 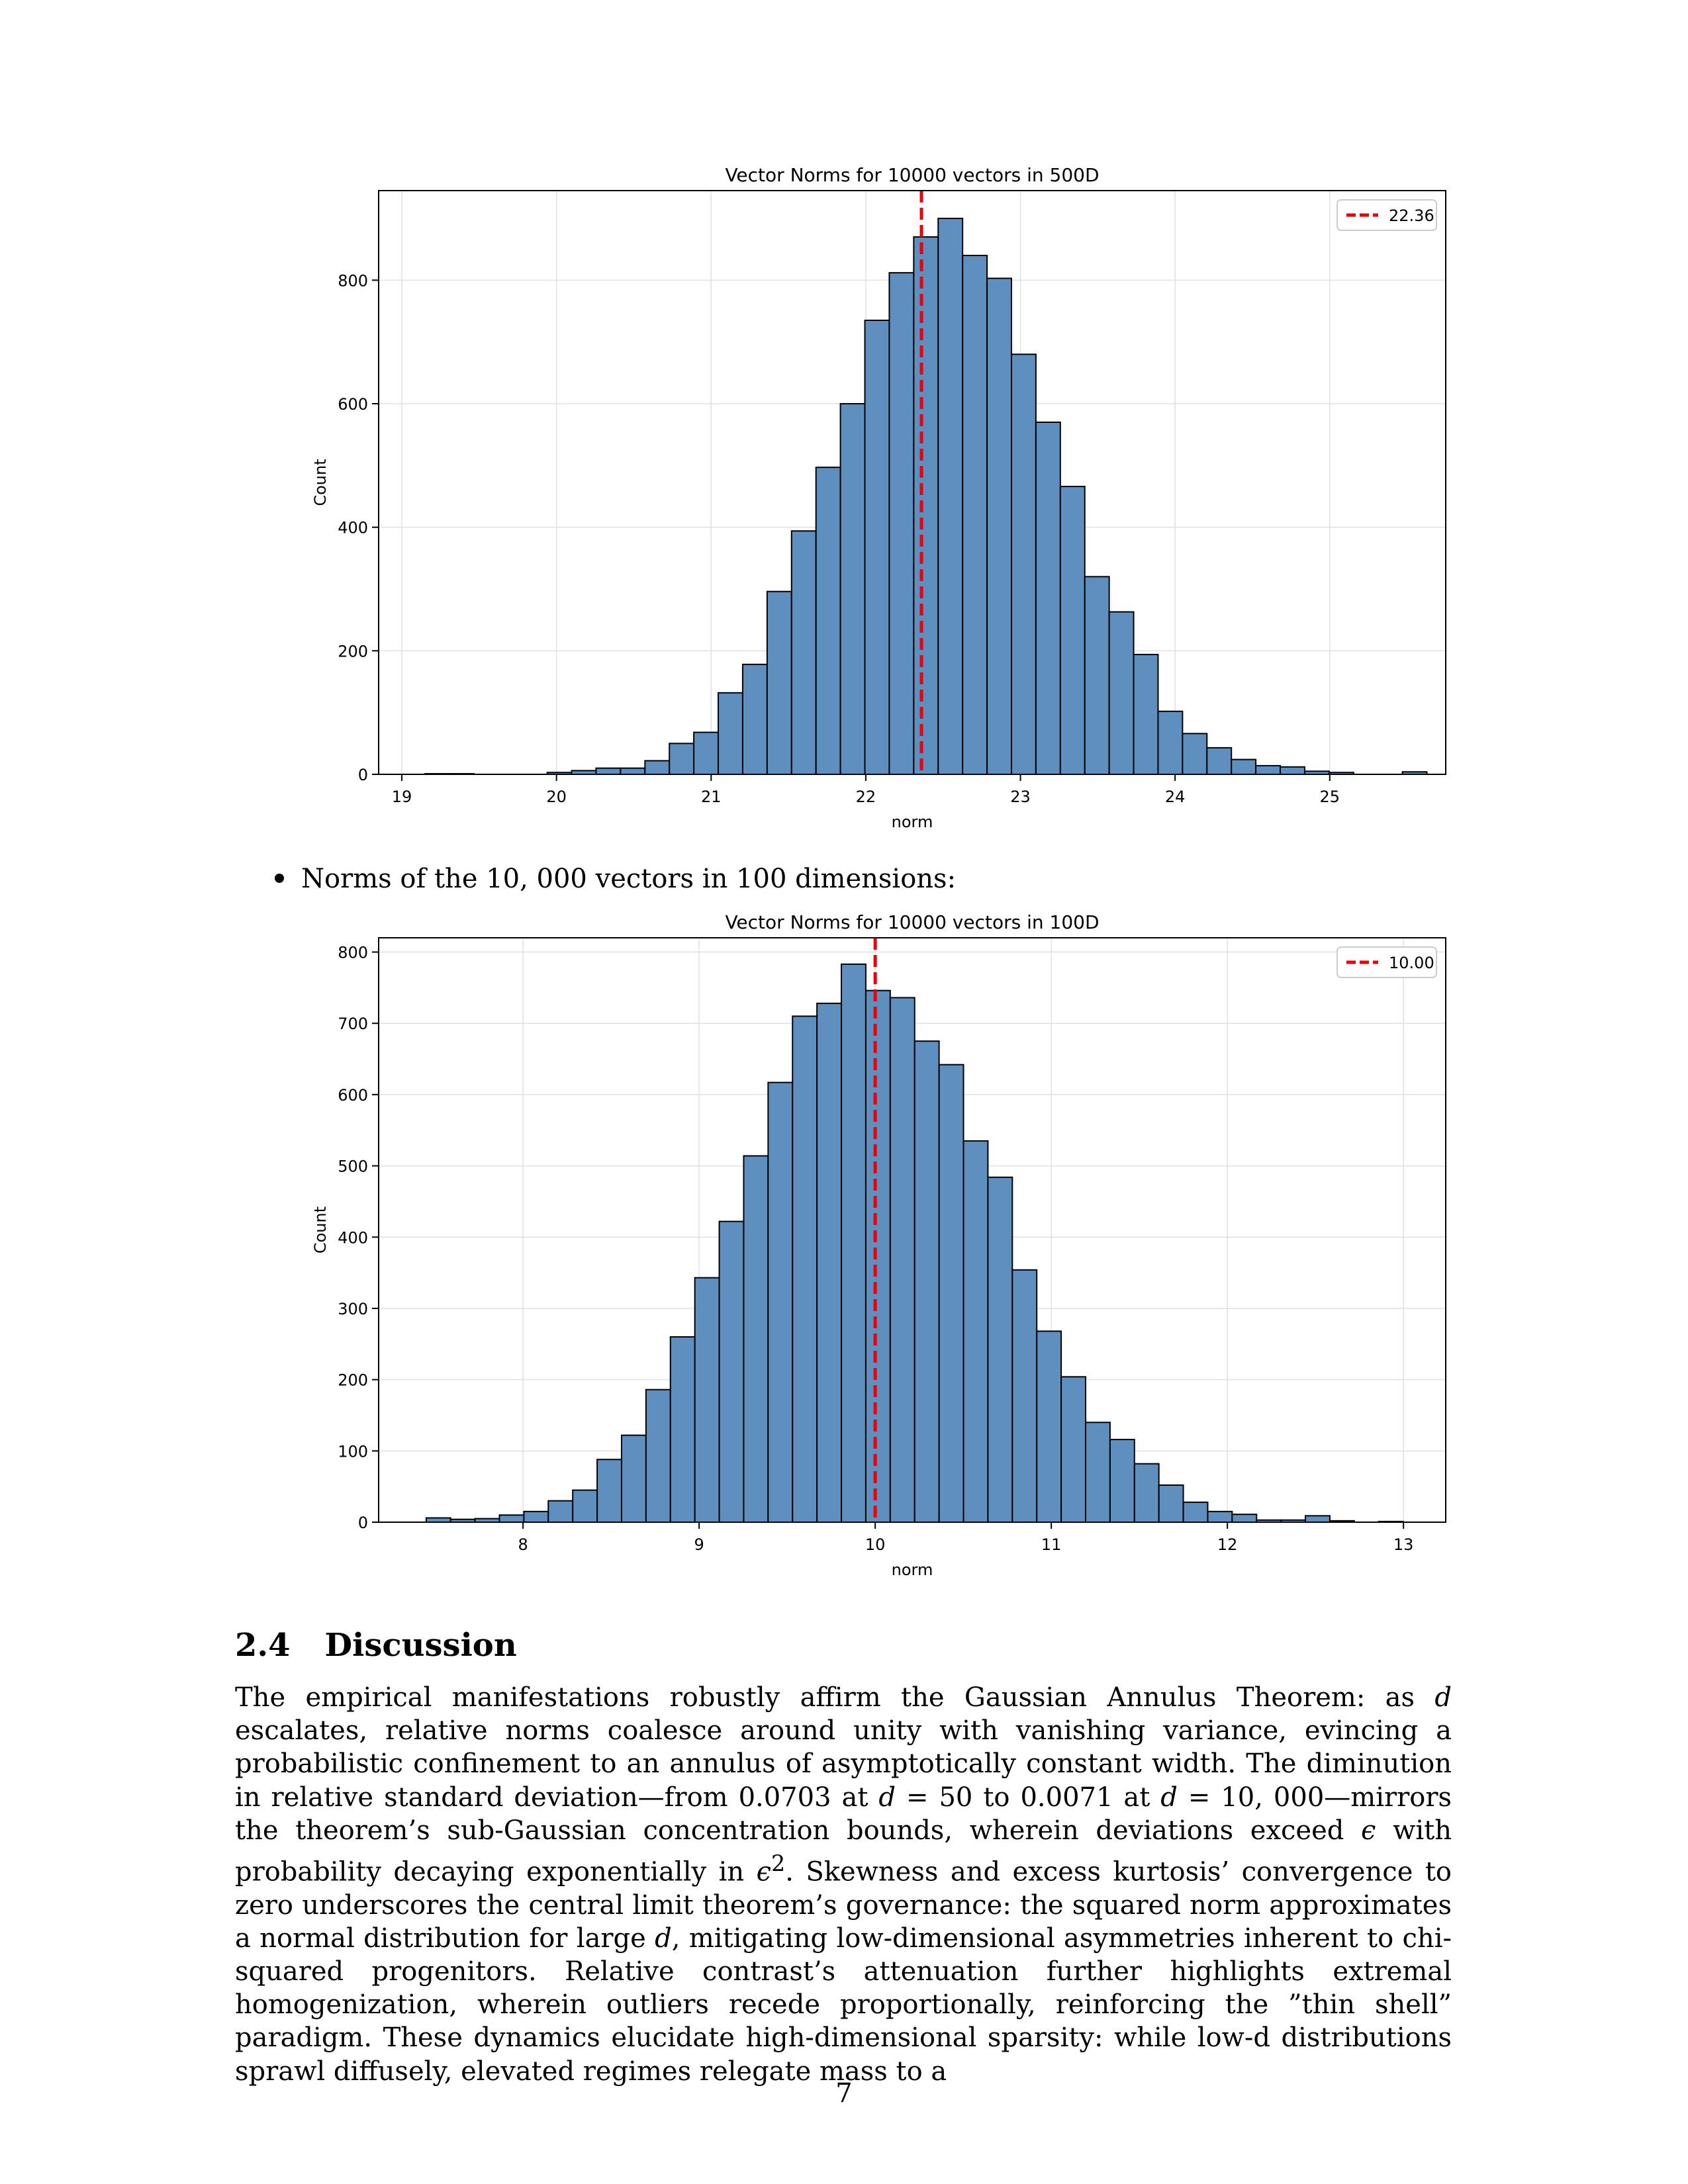 I want to click on x-tick-label: 25, so click(x=1330, y=797).